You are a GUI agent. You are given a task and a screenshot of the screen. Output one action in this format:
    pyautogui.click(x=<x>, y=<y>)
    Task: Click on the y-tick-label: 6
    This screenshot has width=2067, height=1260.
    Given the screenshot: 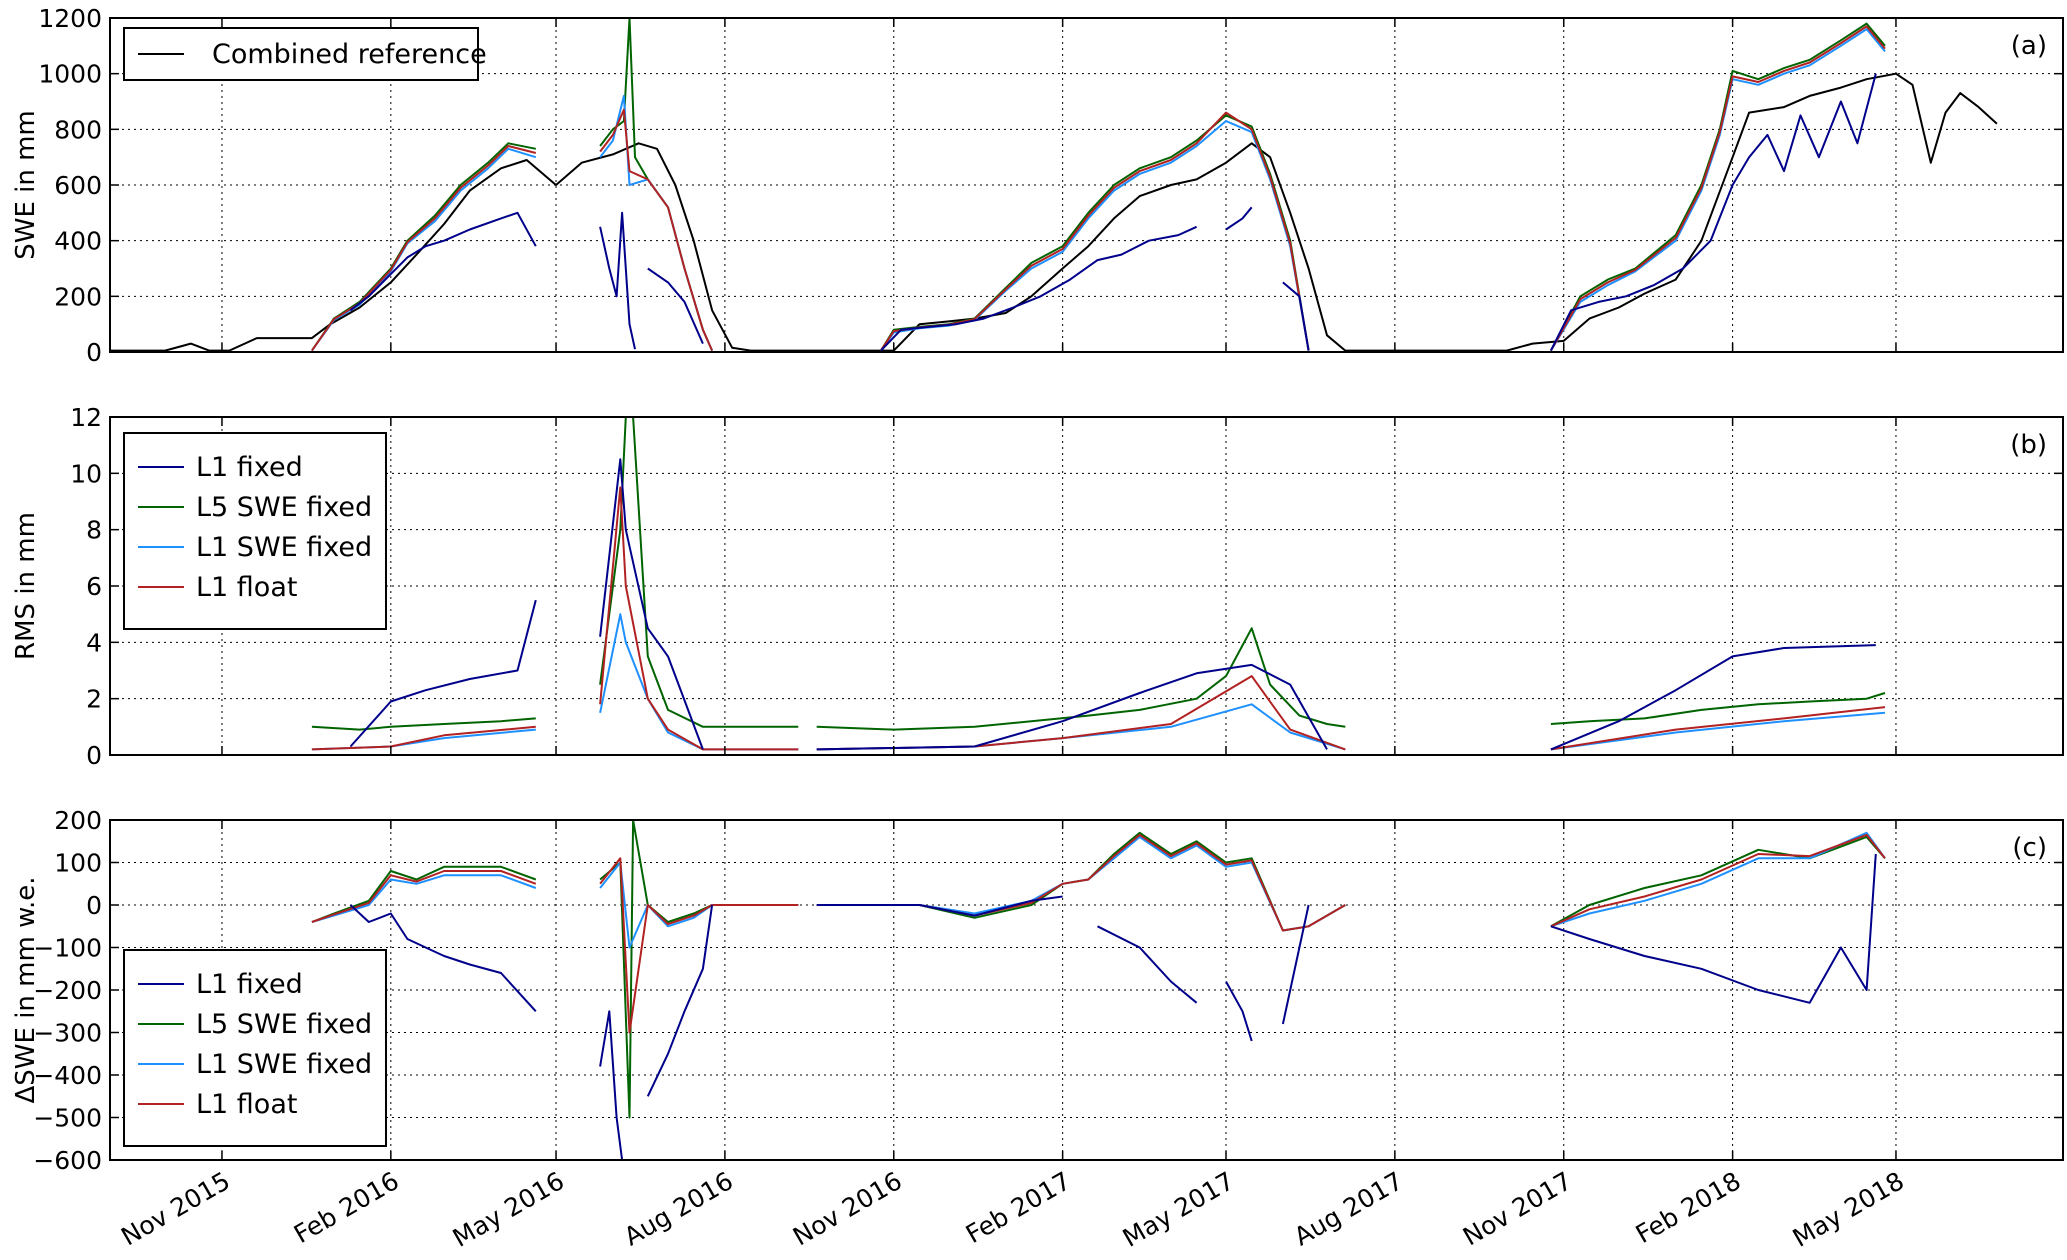 What is the action you would take?
    pyautogui.click(x=94, y=586)
    